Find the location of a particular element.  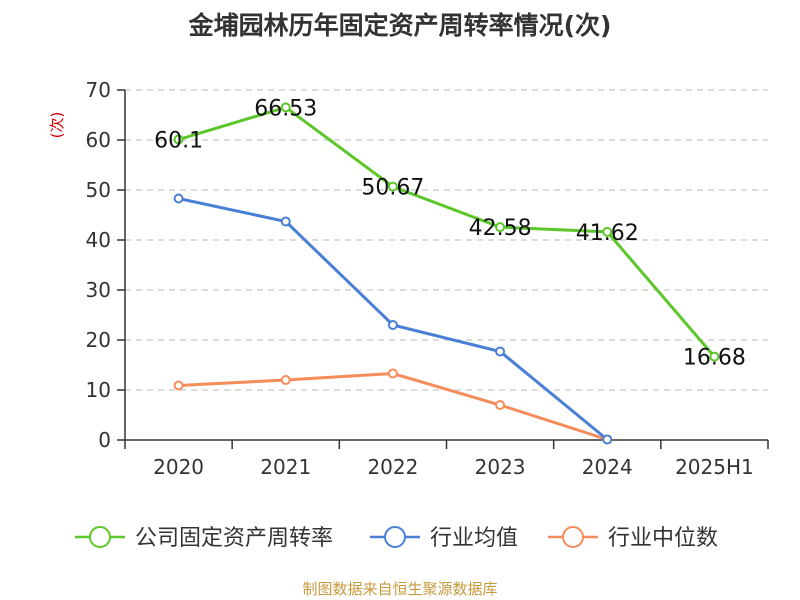

legend-label: 行业中位数 is located at coordinates (663, 538).